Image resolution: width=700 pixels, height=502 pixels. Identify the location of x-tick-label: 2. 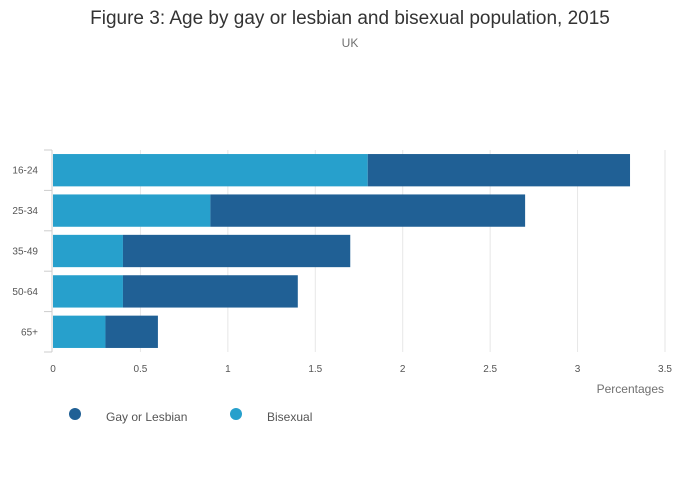
(403, 369).